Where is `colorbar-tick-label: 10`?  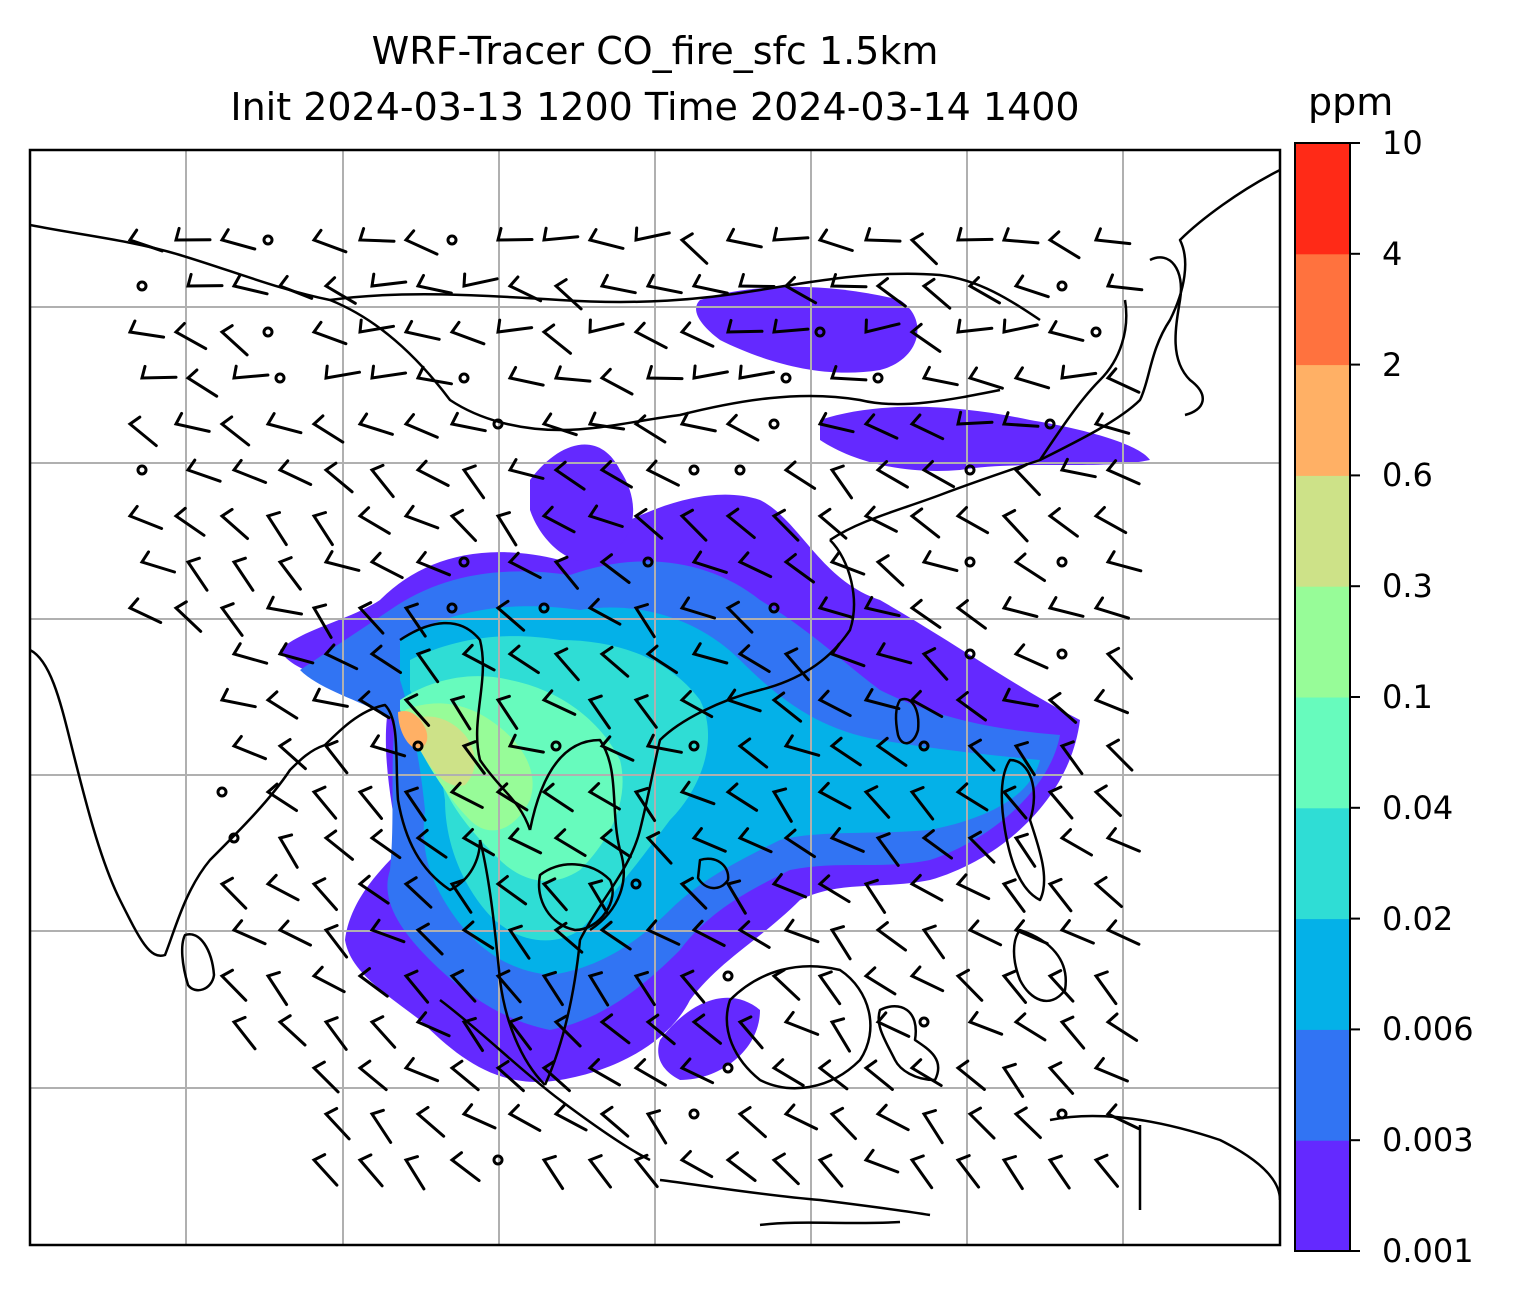 colorbar-tick-label: 10 is located at coordinates (1402, 143).